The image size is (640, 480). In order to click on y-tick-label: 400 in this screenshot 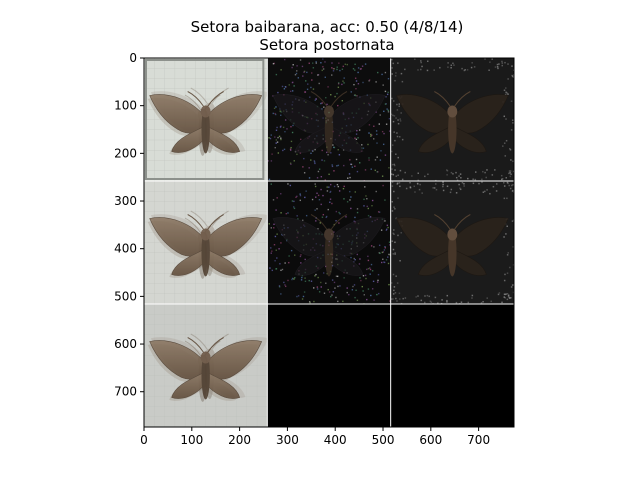, I will do `click(125, 249)`.